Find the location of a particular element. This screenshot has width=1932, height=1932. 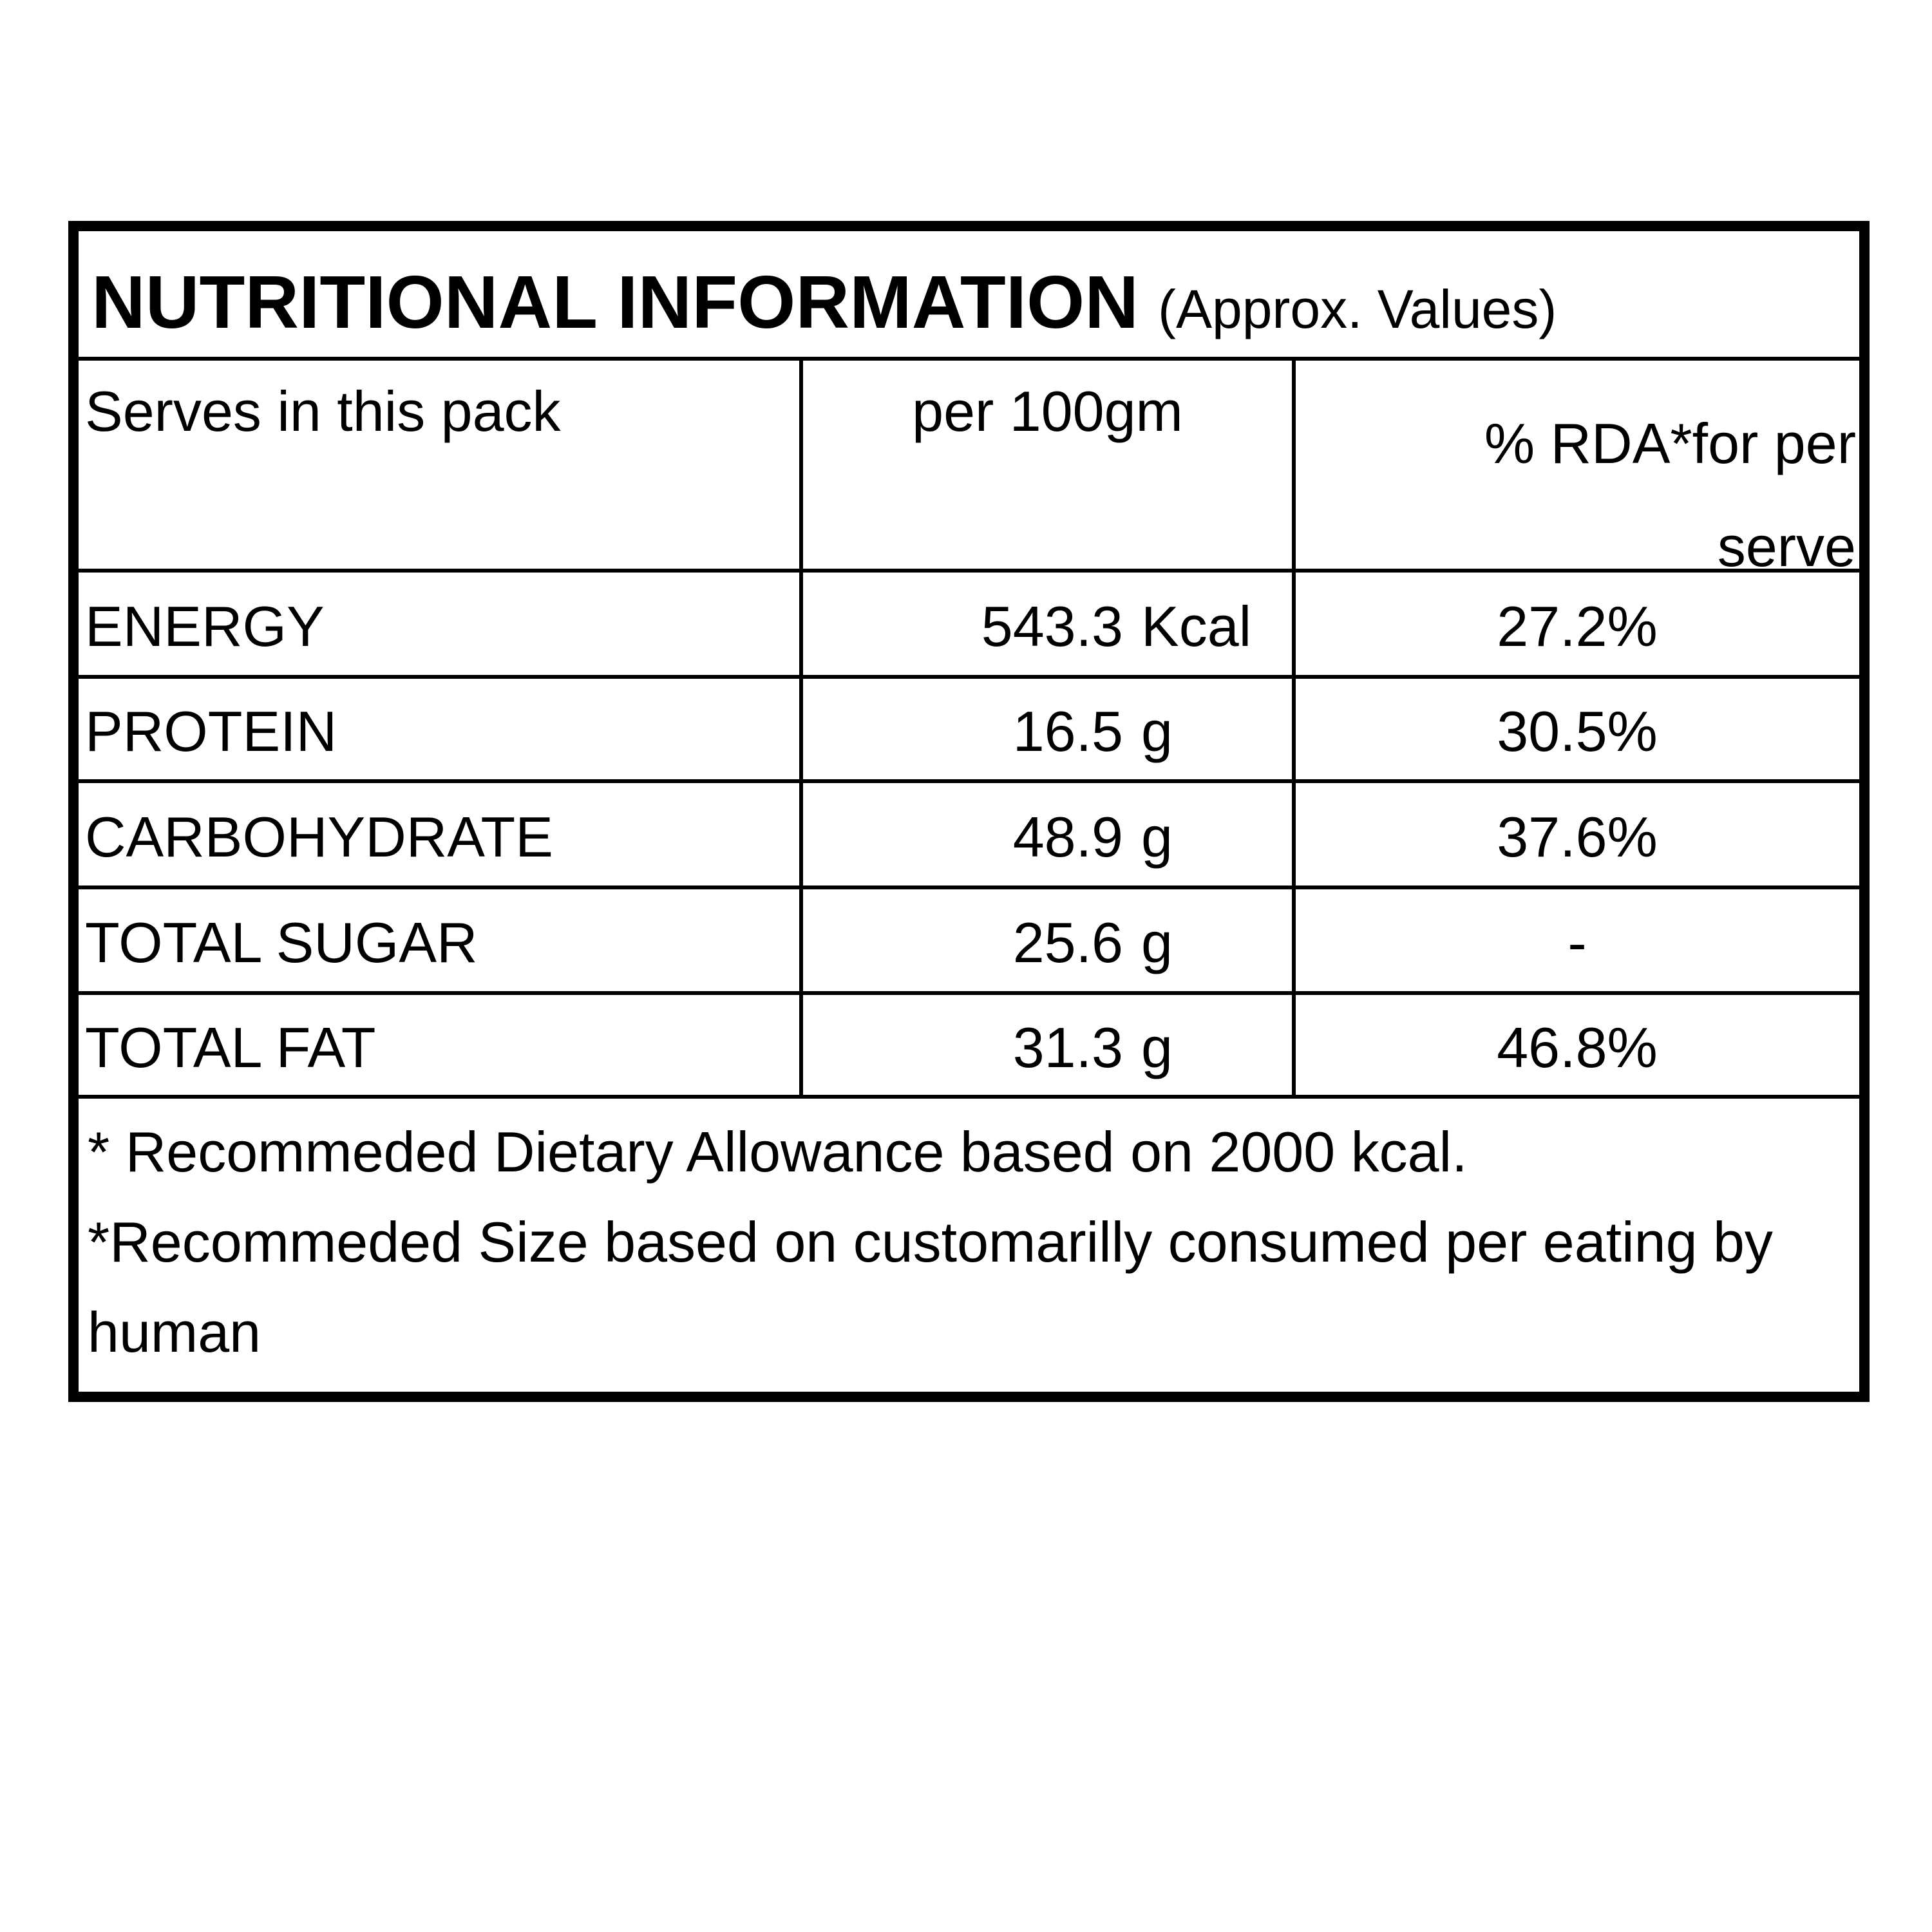

unit: Kcal is located at coordinates (1196, 626).